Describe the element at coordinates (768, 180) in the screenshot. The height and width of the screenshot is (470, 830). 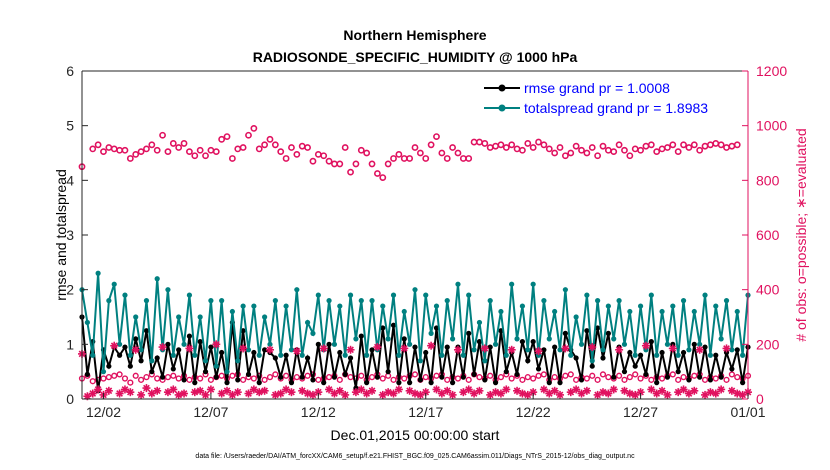
I see `y2-tick-label: 800` at that location.